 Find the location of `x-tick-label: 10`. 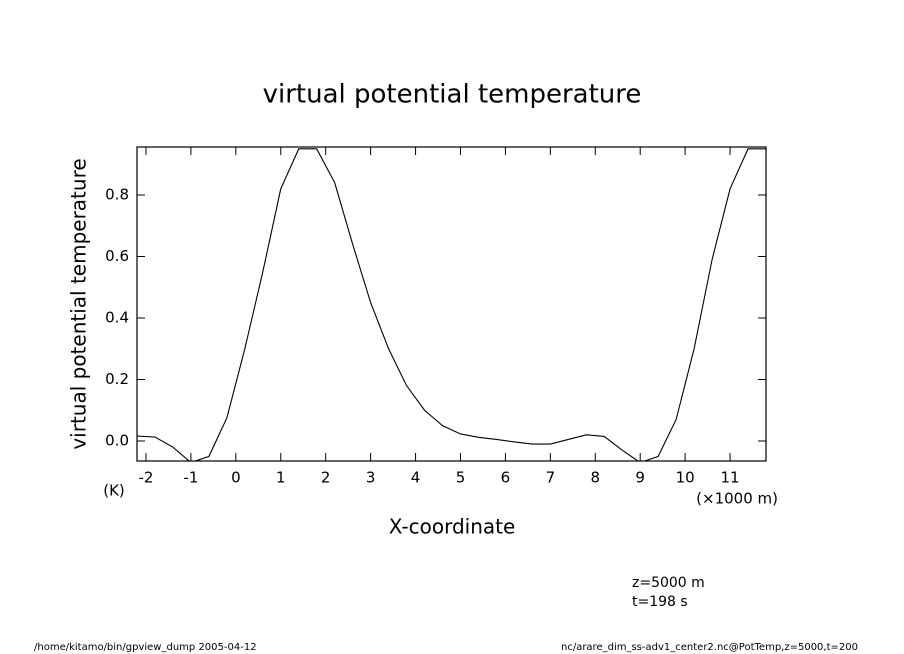

x-tick-label: 10 is located at coordinates (685, 478).